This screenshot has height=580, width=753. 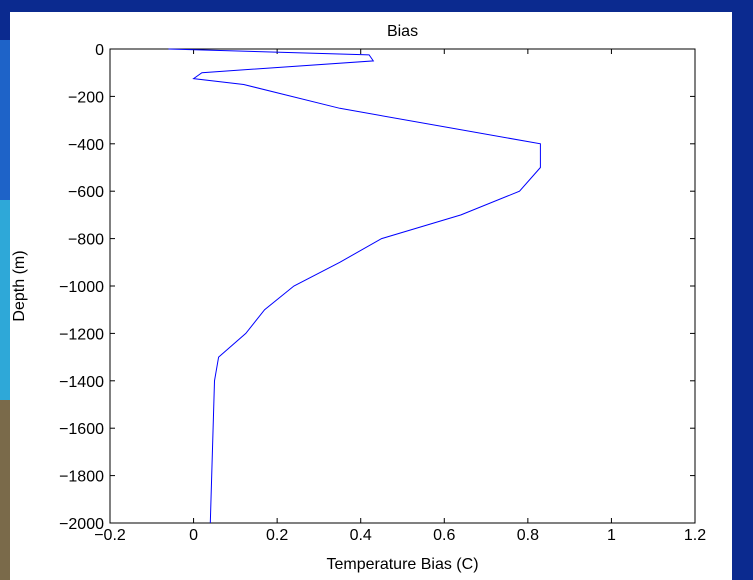 What do you see at coordinates (528, 535) in the screenshot?
I see `x-tick-label: 0.8` at bounding box center [528, 535].